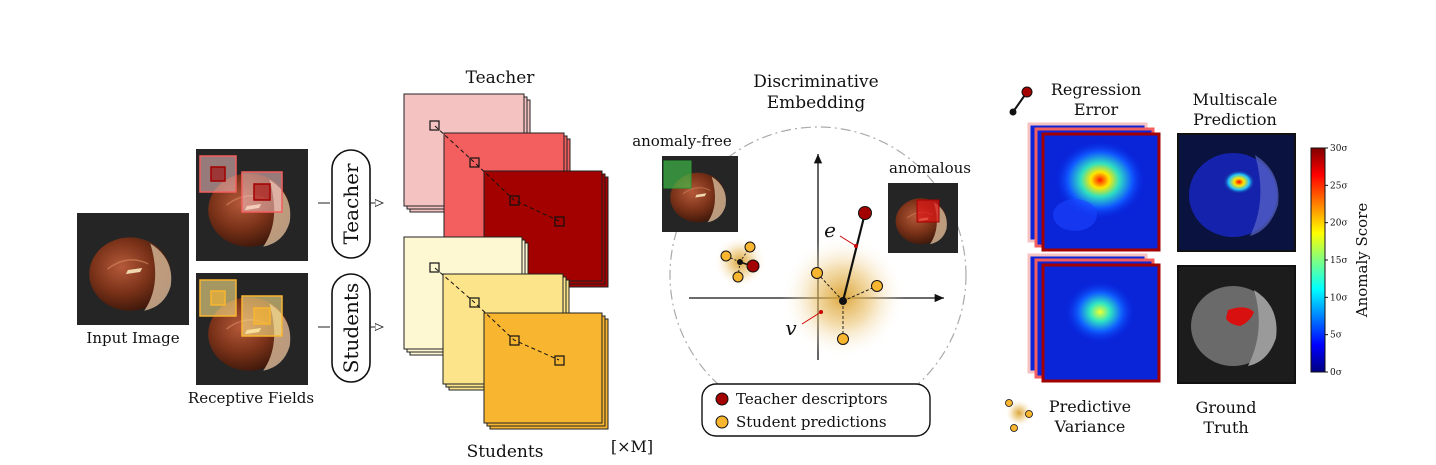  Describe the element at coordinates (1336, 336) in the screenshot. I see `colorbar-tick-label: 5σ` at that location.